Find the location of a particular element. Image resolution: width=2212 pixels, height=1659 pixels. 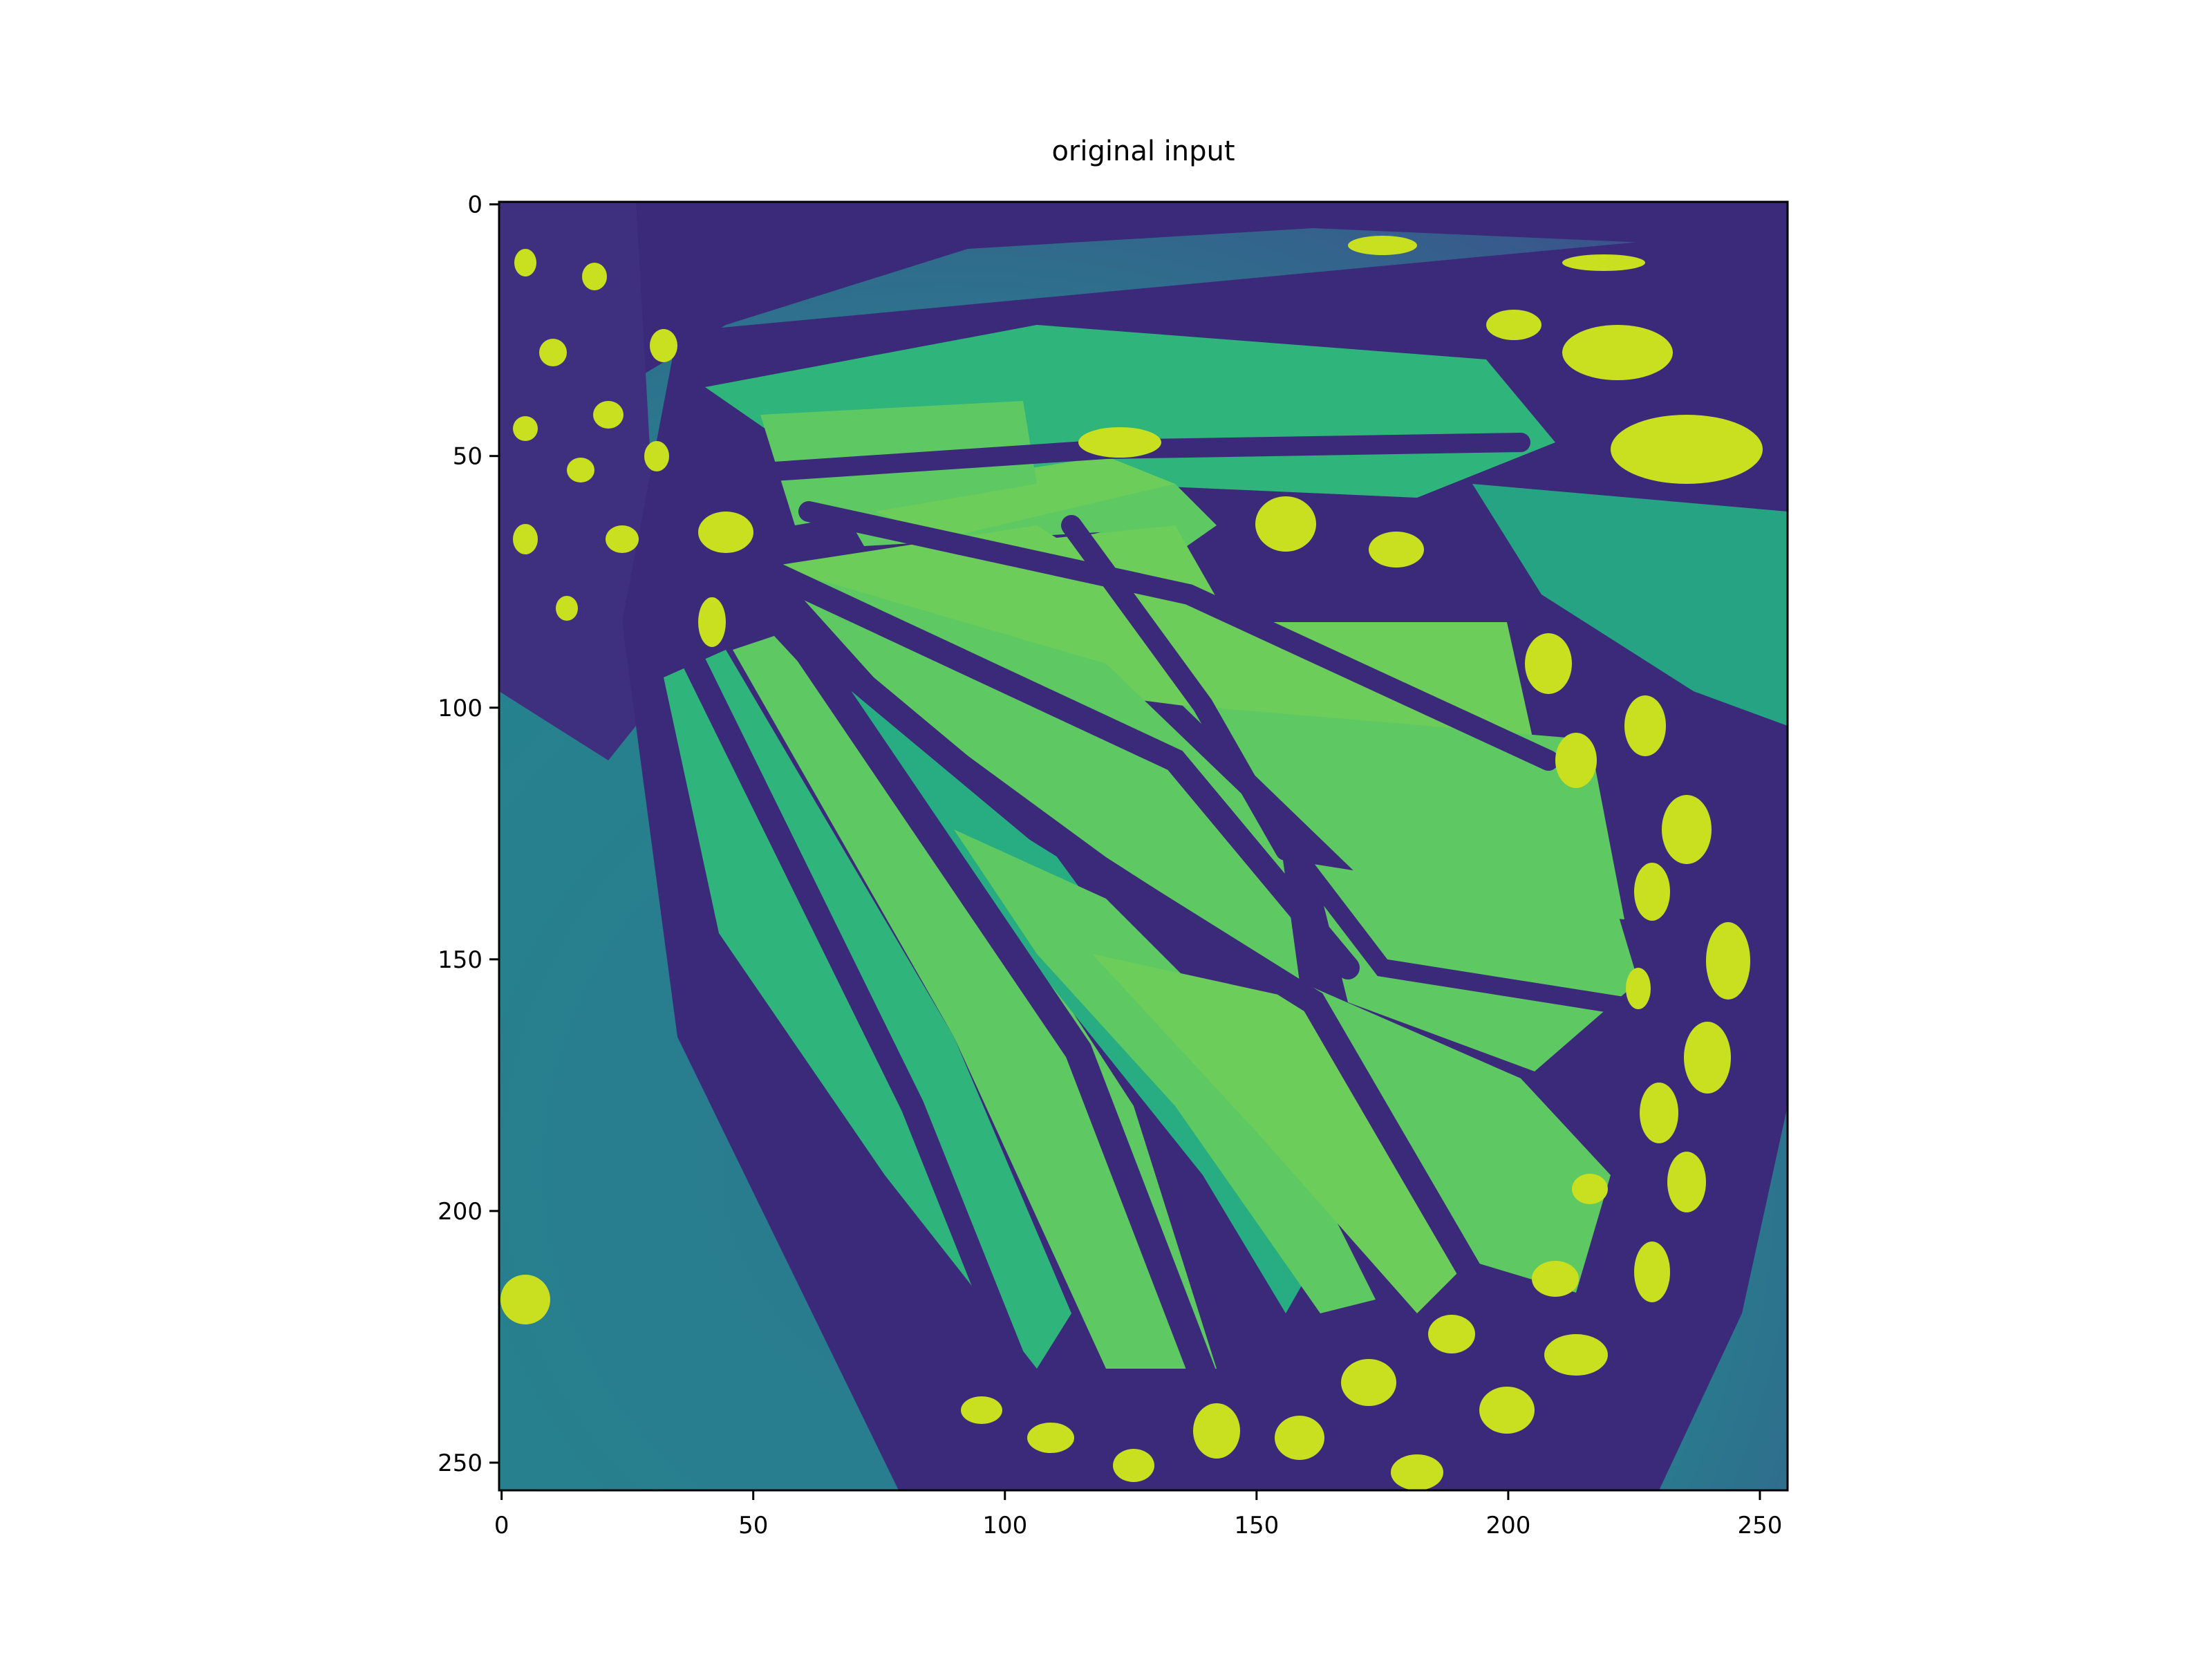

x-tick-label: 150 is located at coordinates (1256, 1525).